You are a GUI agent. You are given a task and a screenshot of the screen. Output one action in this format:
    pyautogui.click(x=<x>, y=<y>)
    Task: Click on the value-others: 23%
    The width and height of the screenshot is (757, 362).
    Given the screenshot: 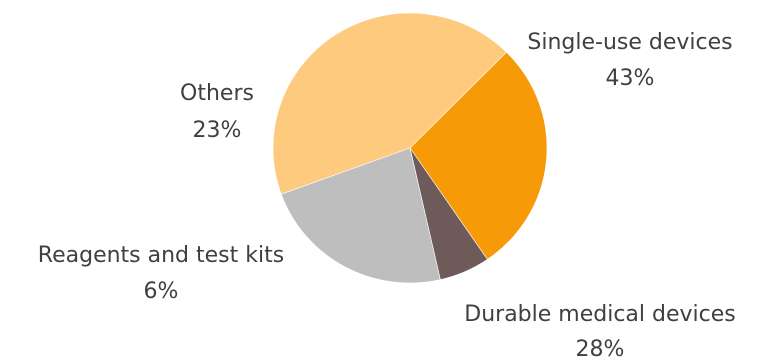 What is the action you would take?
    pyautogui.click(x=217, y=130)
    